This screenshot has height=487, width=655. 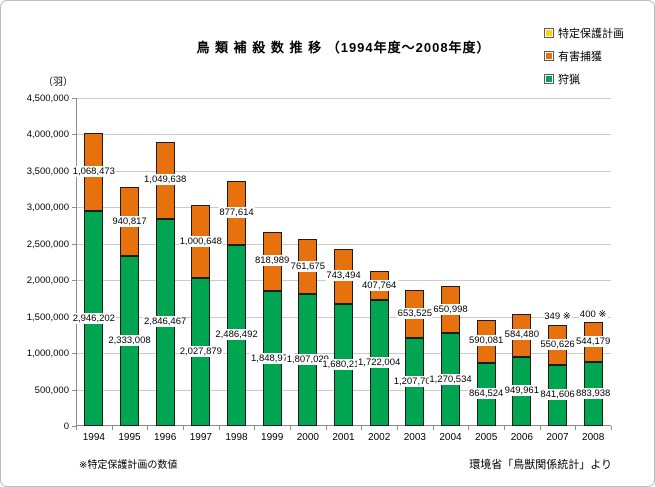 I want to click on bar-value-label: 1,270,534, so click(x=450, y=379).